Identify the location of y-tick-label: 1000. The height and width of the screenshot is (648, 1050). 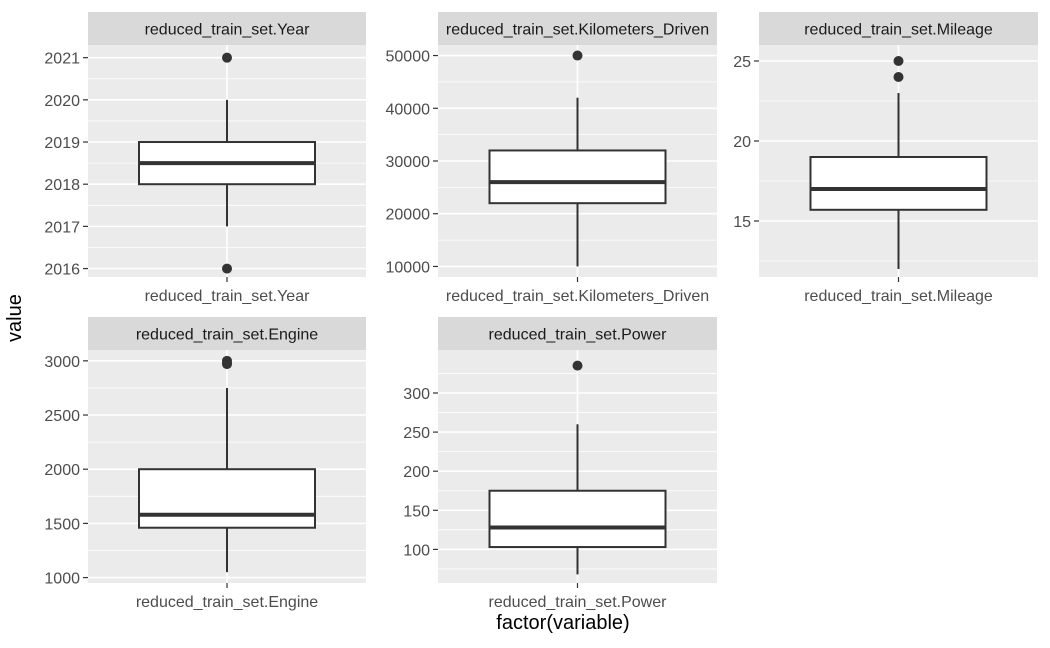
(62, 579).